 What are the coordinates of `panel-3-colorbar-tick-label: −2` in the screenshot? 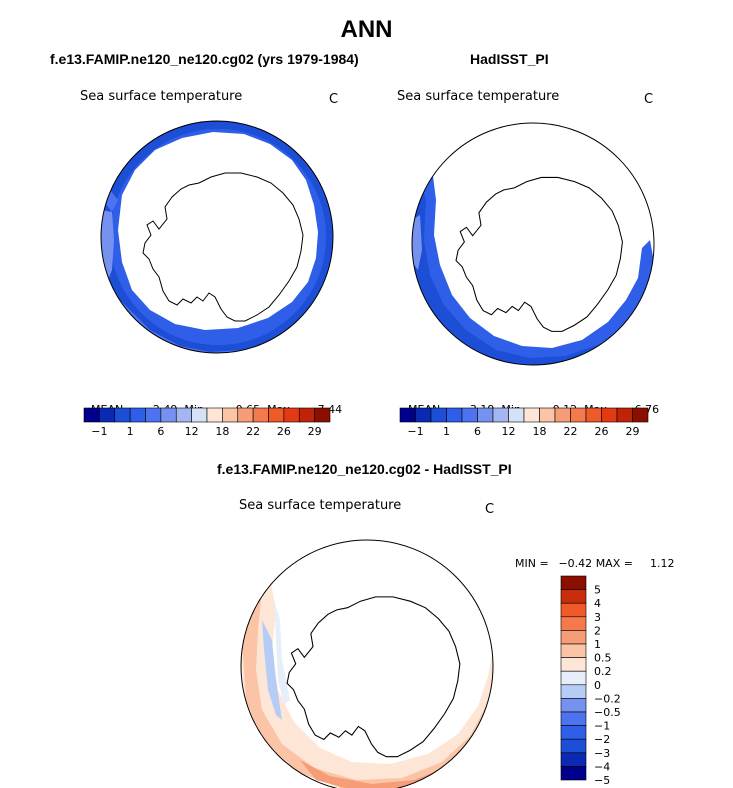 It's located at (602, 739).